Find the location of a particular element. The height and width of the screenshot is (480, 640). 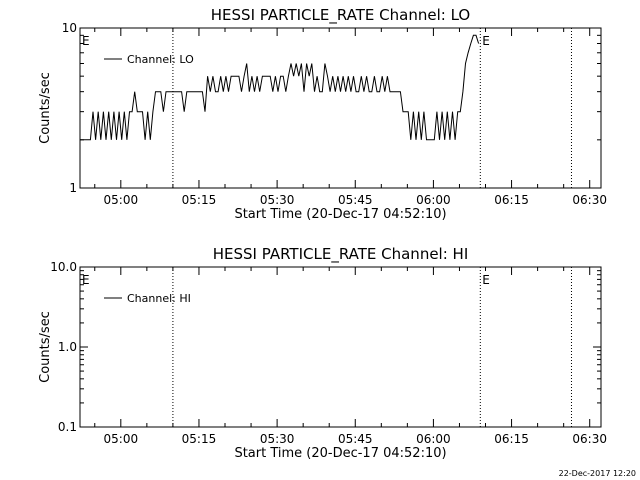

y-tick-label: 1 is located at coordinates (73, 188).